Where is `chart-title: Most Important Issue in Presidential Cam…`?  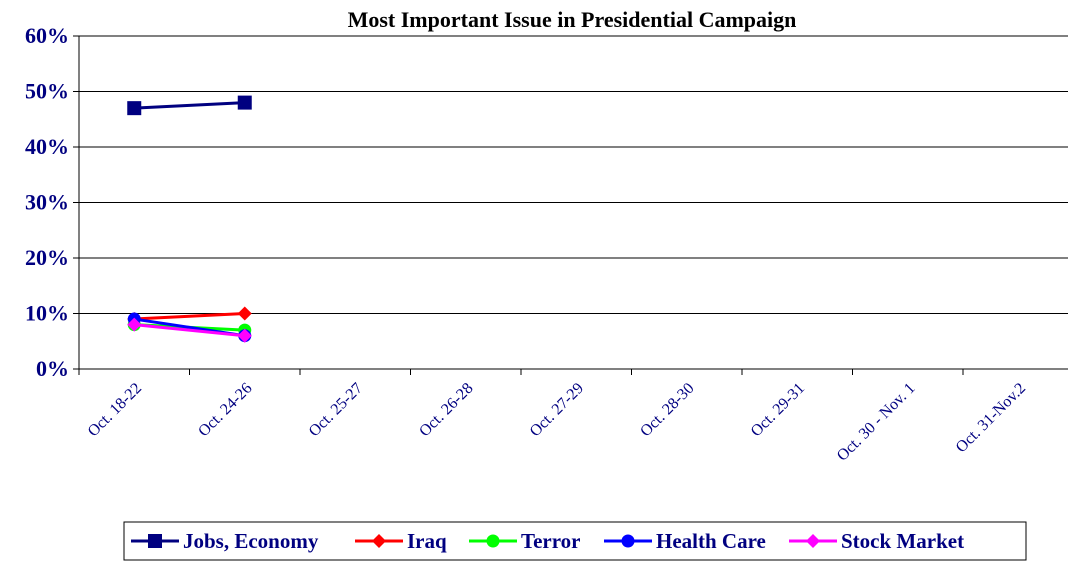 chart-title: Most Important Issue in Presidential Cam… is located at coordinates (572, 19).